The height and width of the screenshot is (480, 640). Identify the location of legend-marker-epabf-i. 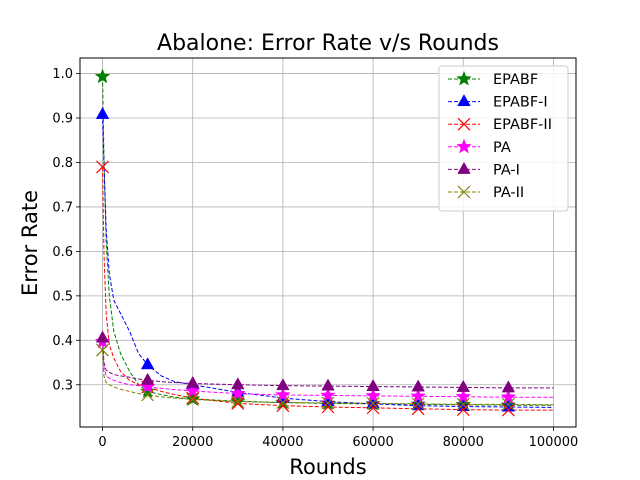
(464, 100).